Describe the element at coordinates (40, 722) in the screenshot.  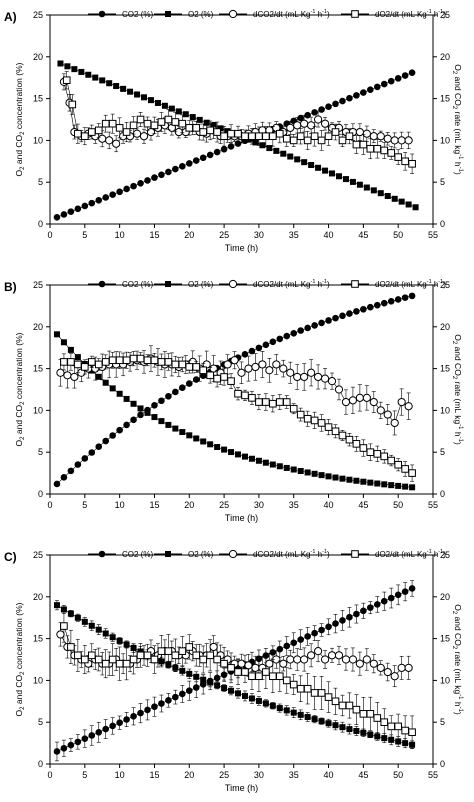
I see `y-tick-label: 5` at that location.